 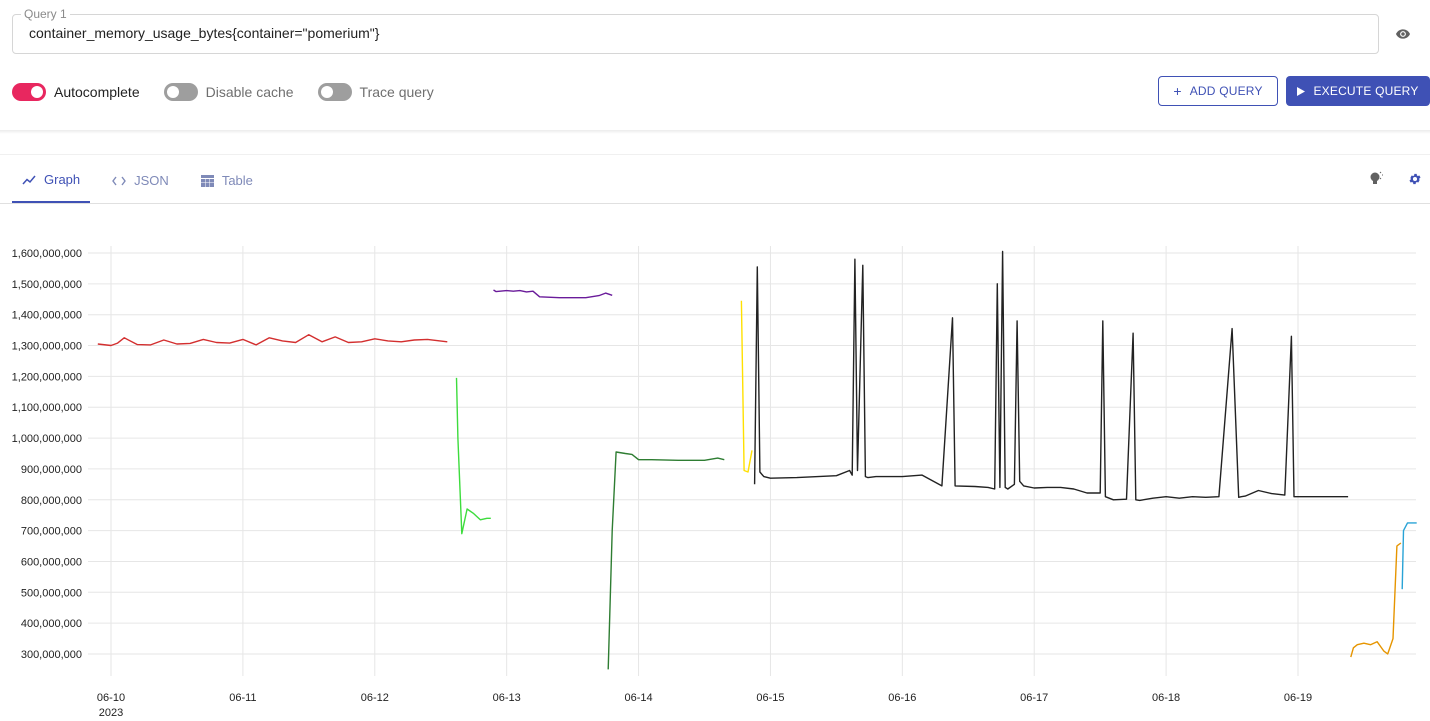 I want to click on query-options: Autocomplete Disable cache Trace query, so click(x=235, y=92).